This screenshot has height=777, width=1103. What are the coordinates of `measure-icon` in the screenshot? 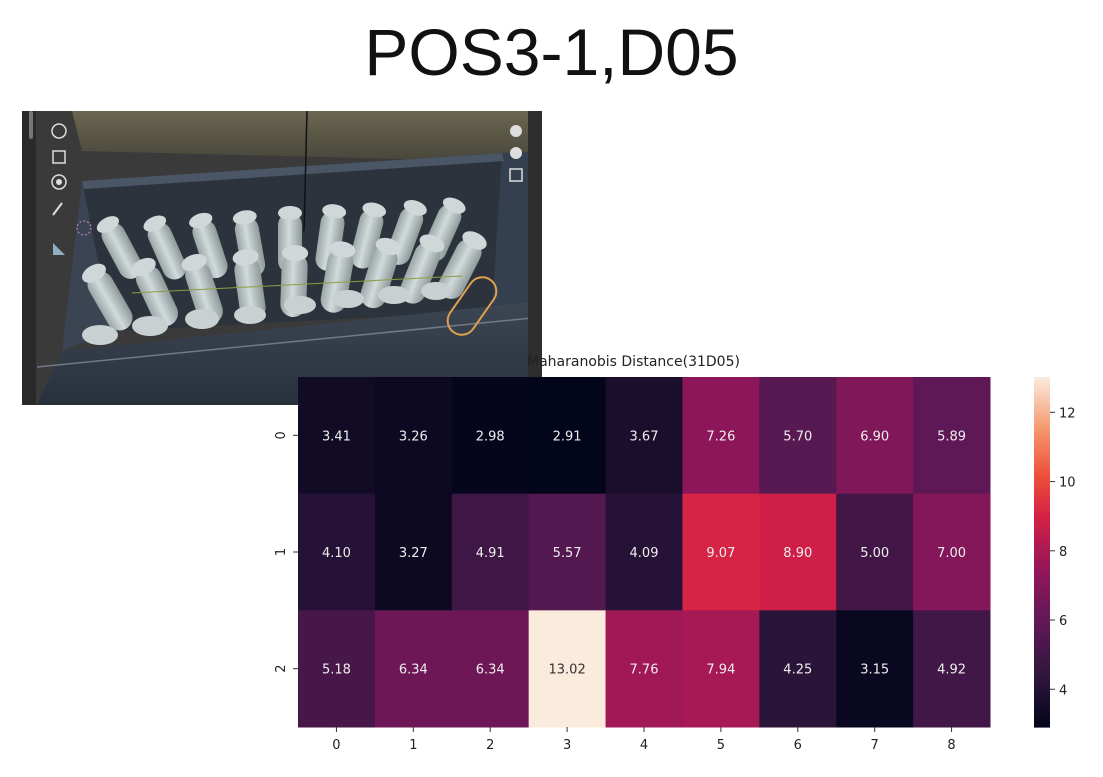 It's located at (59, 249).